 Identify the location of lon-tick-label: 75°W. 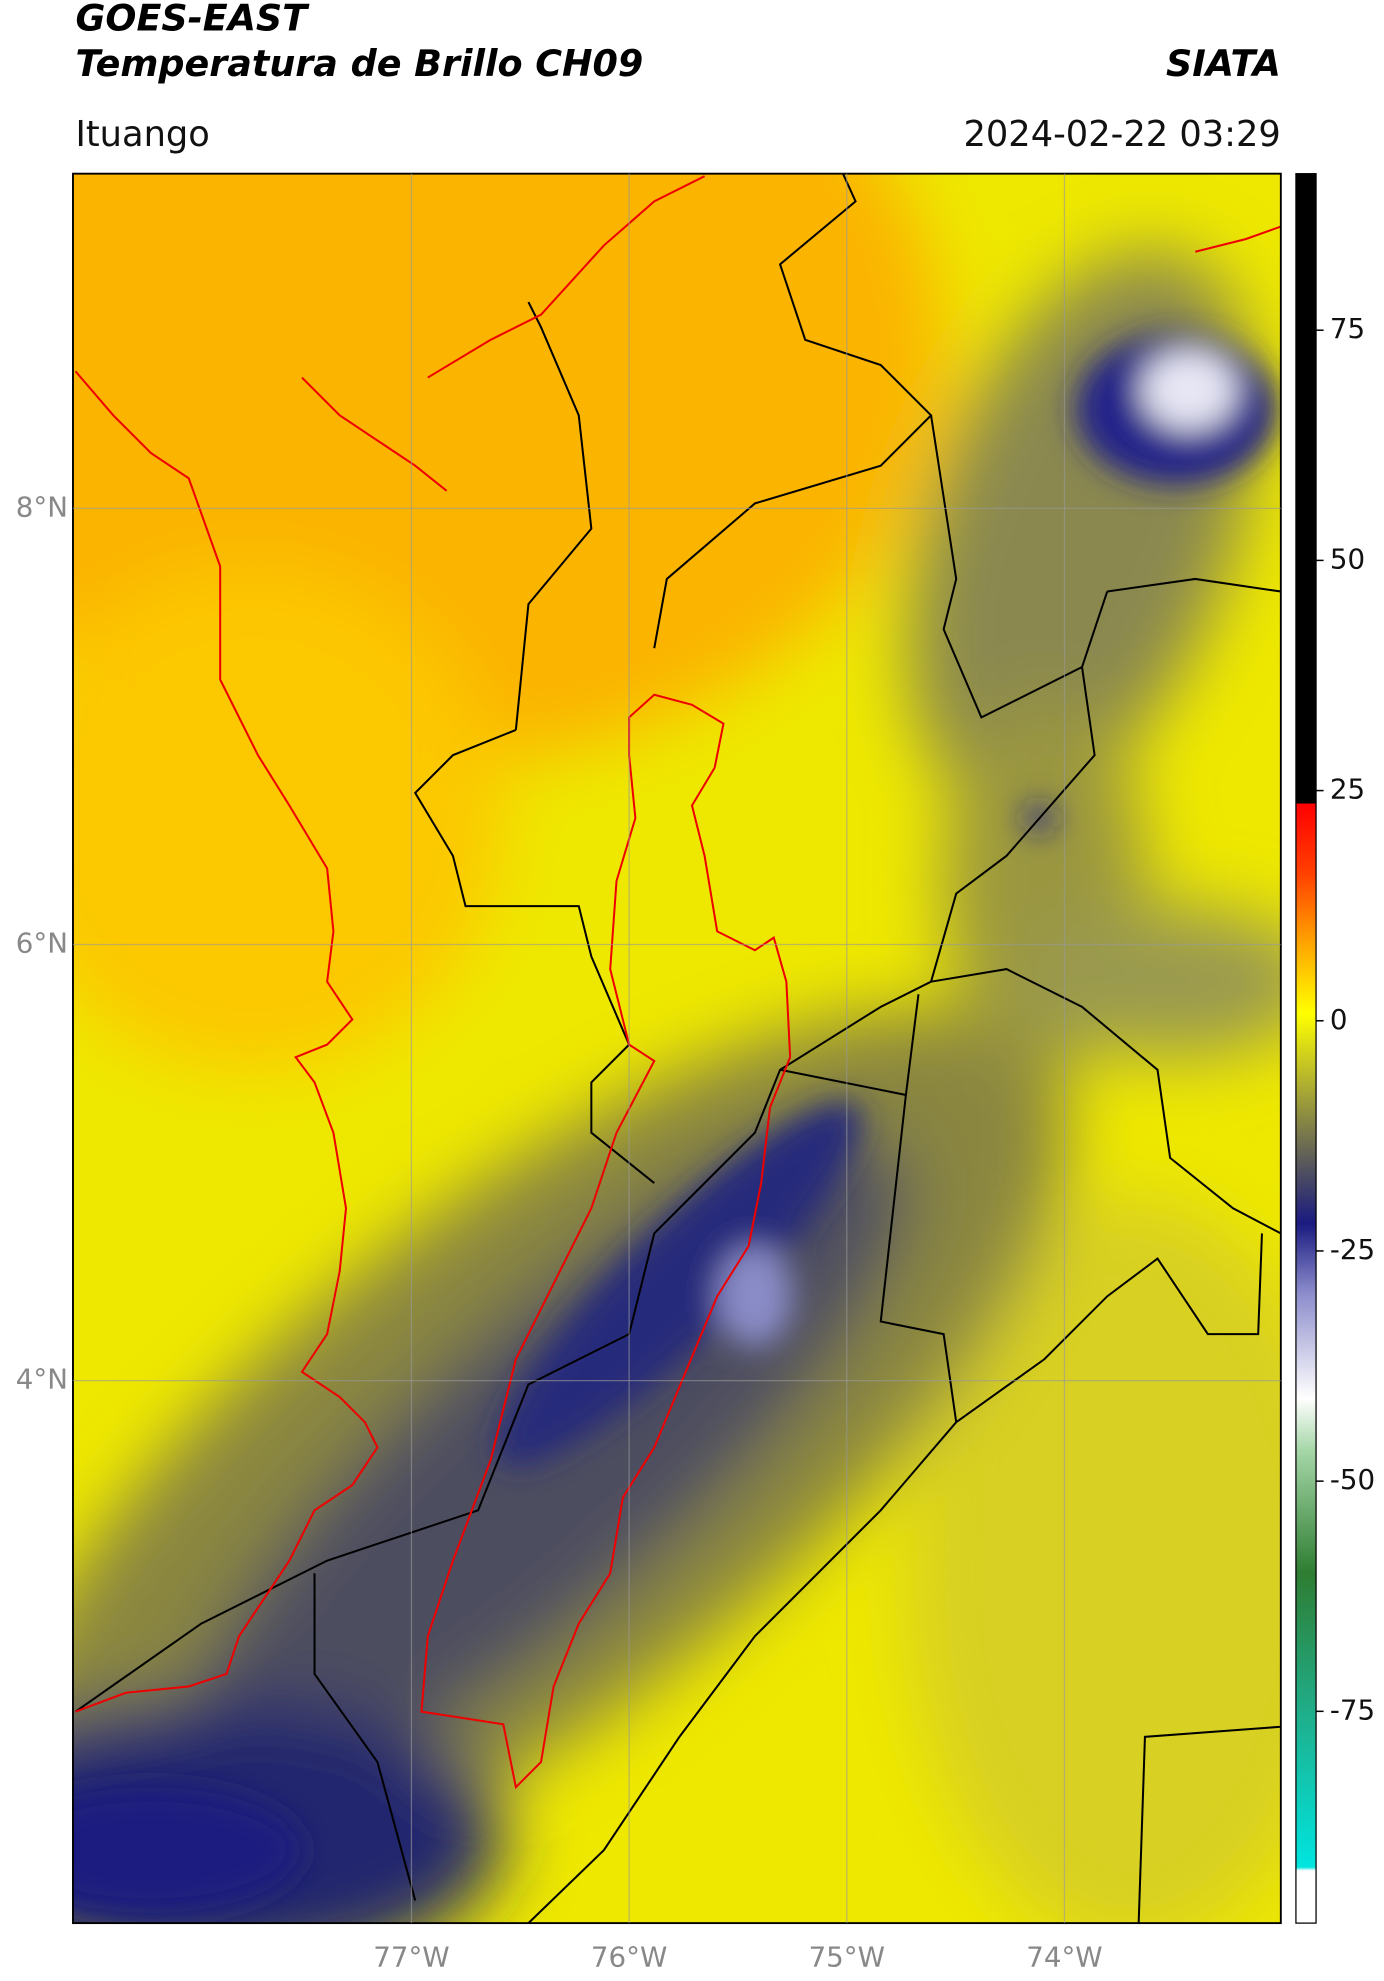
(847, 1956).